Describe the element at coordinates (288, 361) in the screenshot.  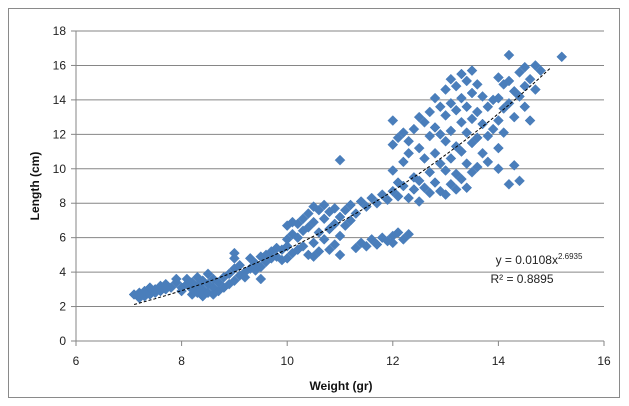
I see `x-tick-label: 10` at that location.